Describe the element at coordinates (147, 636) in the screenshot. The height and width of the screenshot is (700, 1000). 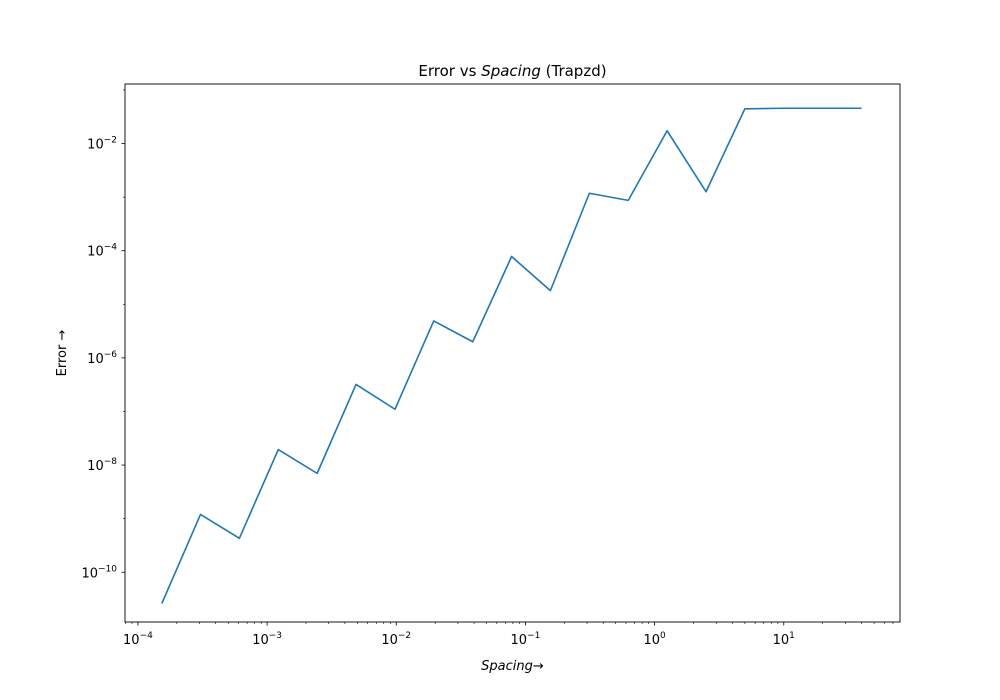
I see `x-tick-exponent: −4` at that location.